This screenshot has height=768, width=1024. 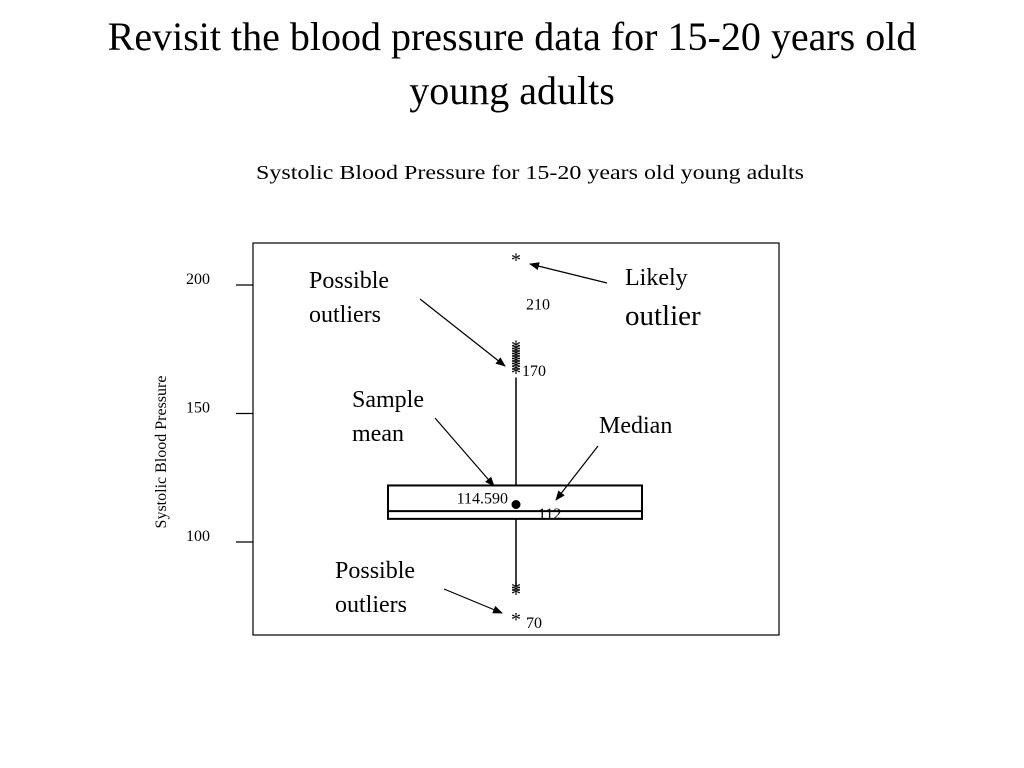 I want to click on annotation-likely-outlier-line-2: outlier, so click(x=663, y=316).